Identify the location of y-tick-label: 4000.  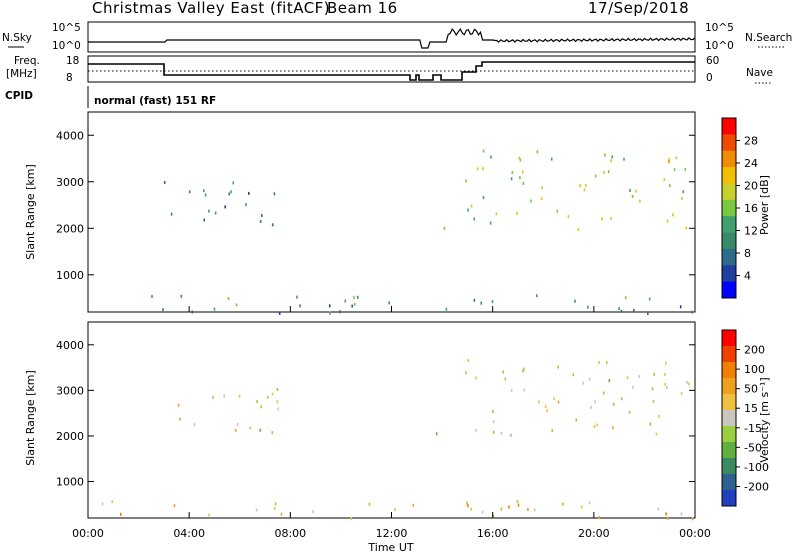
(70, 345).